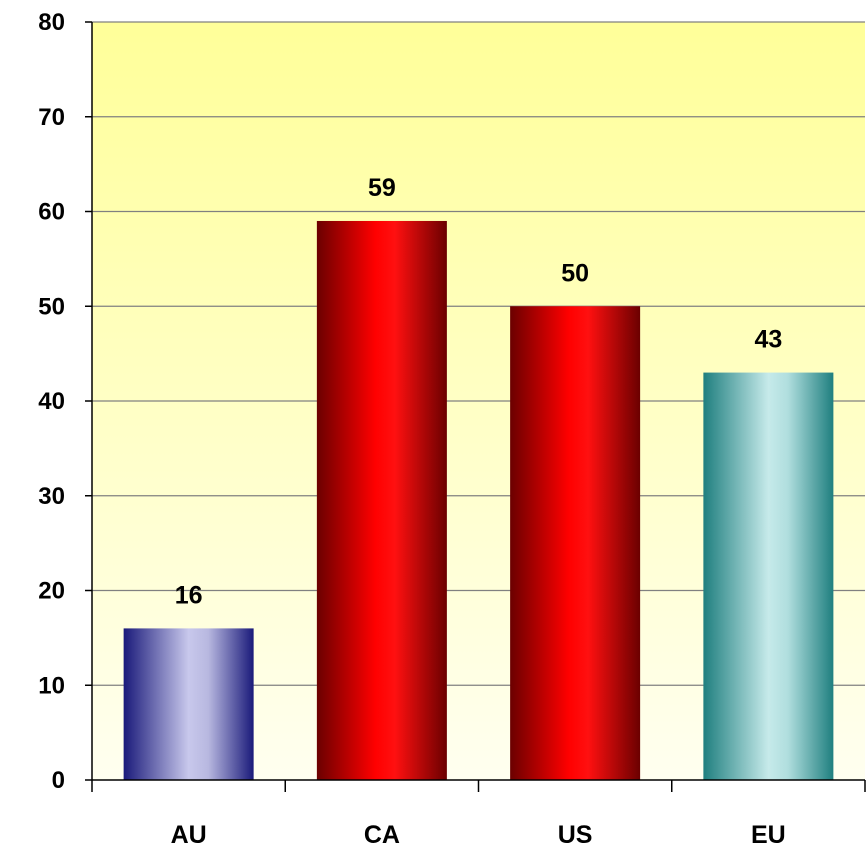  I want to click on x-tick-label-eu: EU, so click(768, 835).